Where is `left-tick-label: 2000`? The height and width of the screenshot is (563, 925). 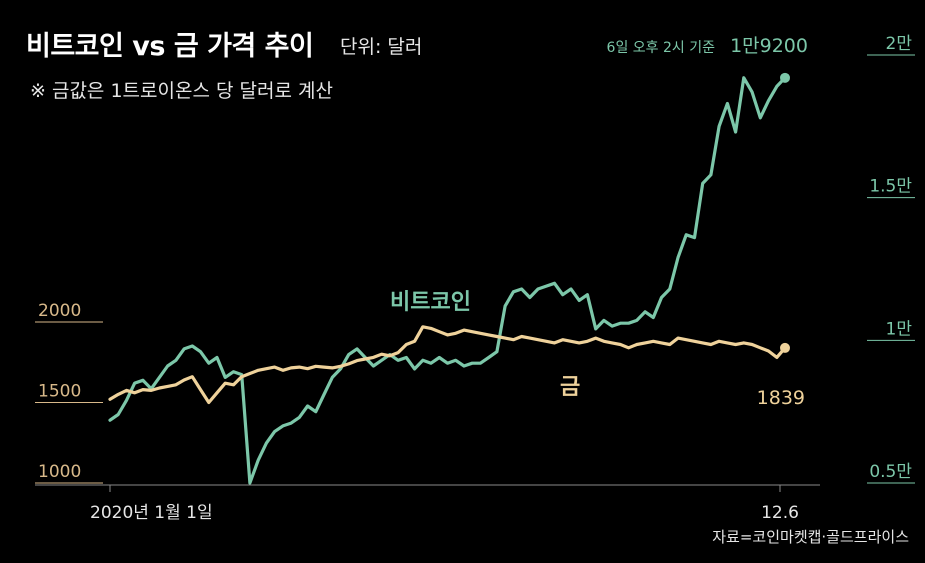
left-tick-label: 2000 is located at coordinates (59, 311).